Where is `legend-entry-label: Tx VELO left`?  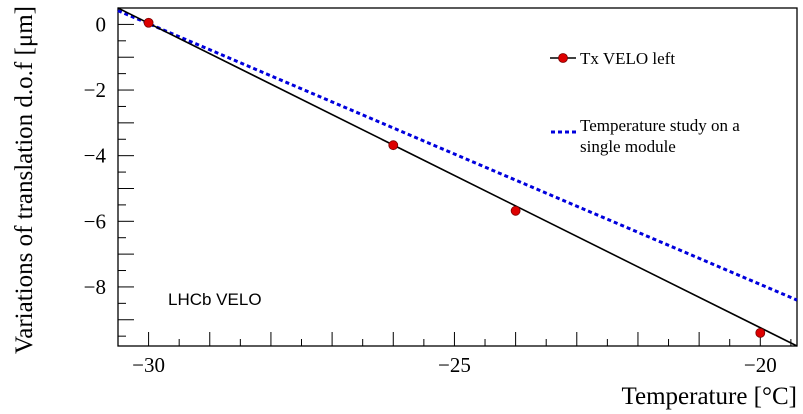 legend-entry-label: Tx VELO left is located at coordinates (627, 58).